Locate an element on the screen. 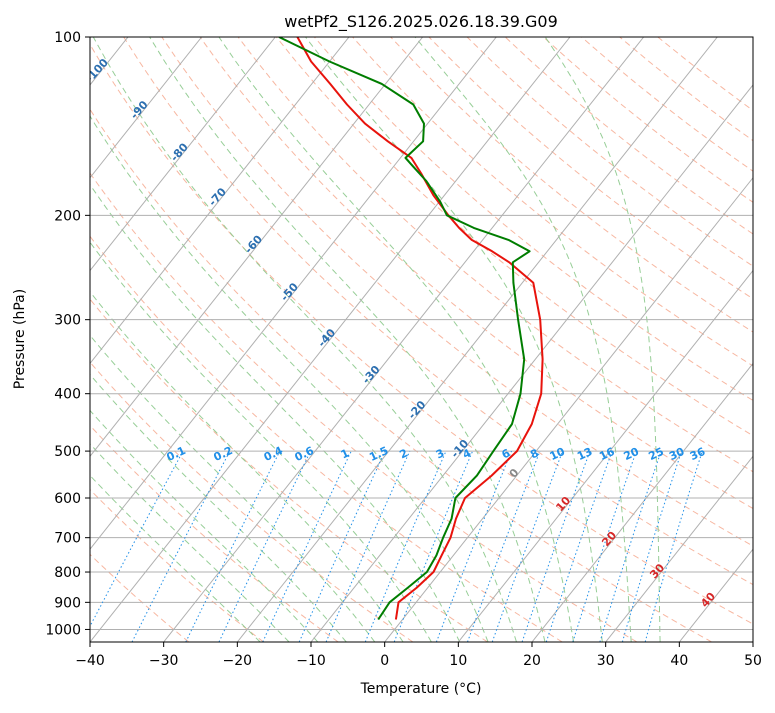  y-tick-label: 600 is located at coordinates (67, 499).